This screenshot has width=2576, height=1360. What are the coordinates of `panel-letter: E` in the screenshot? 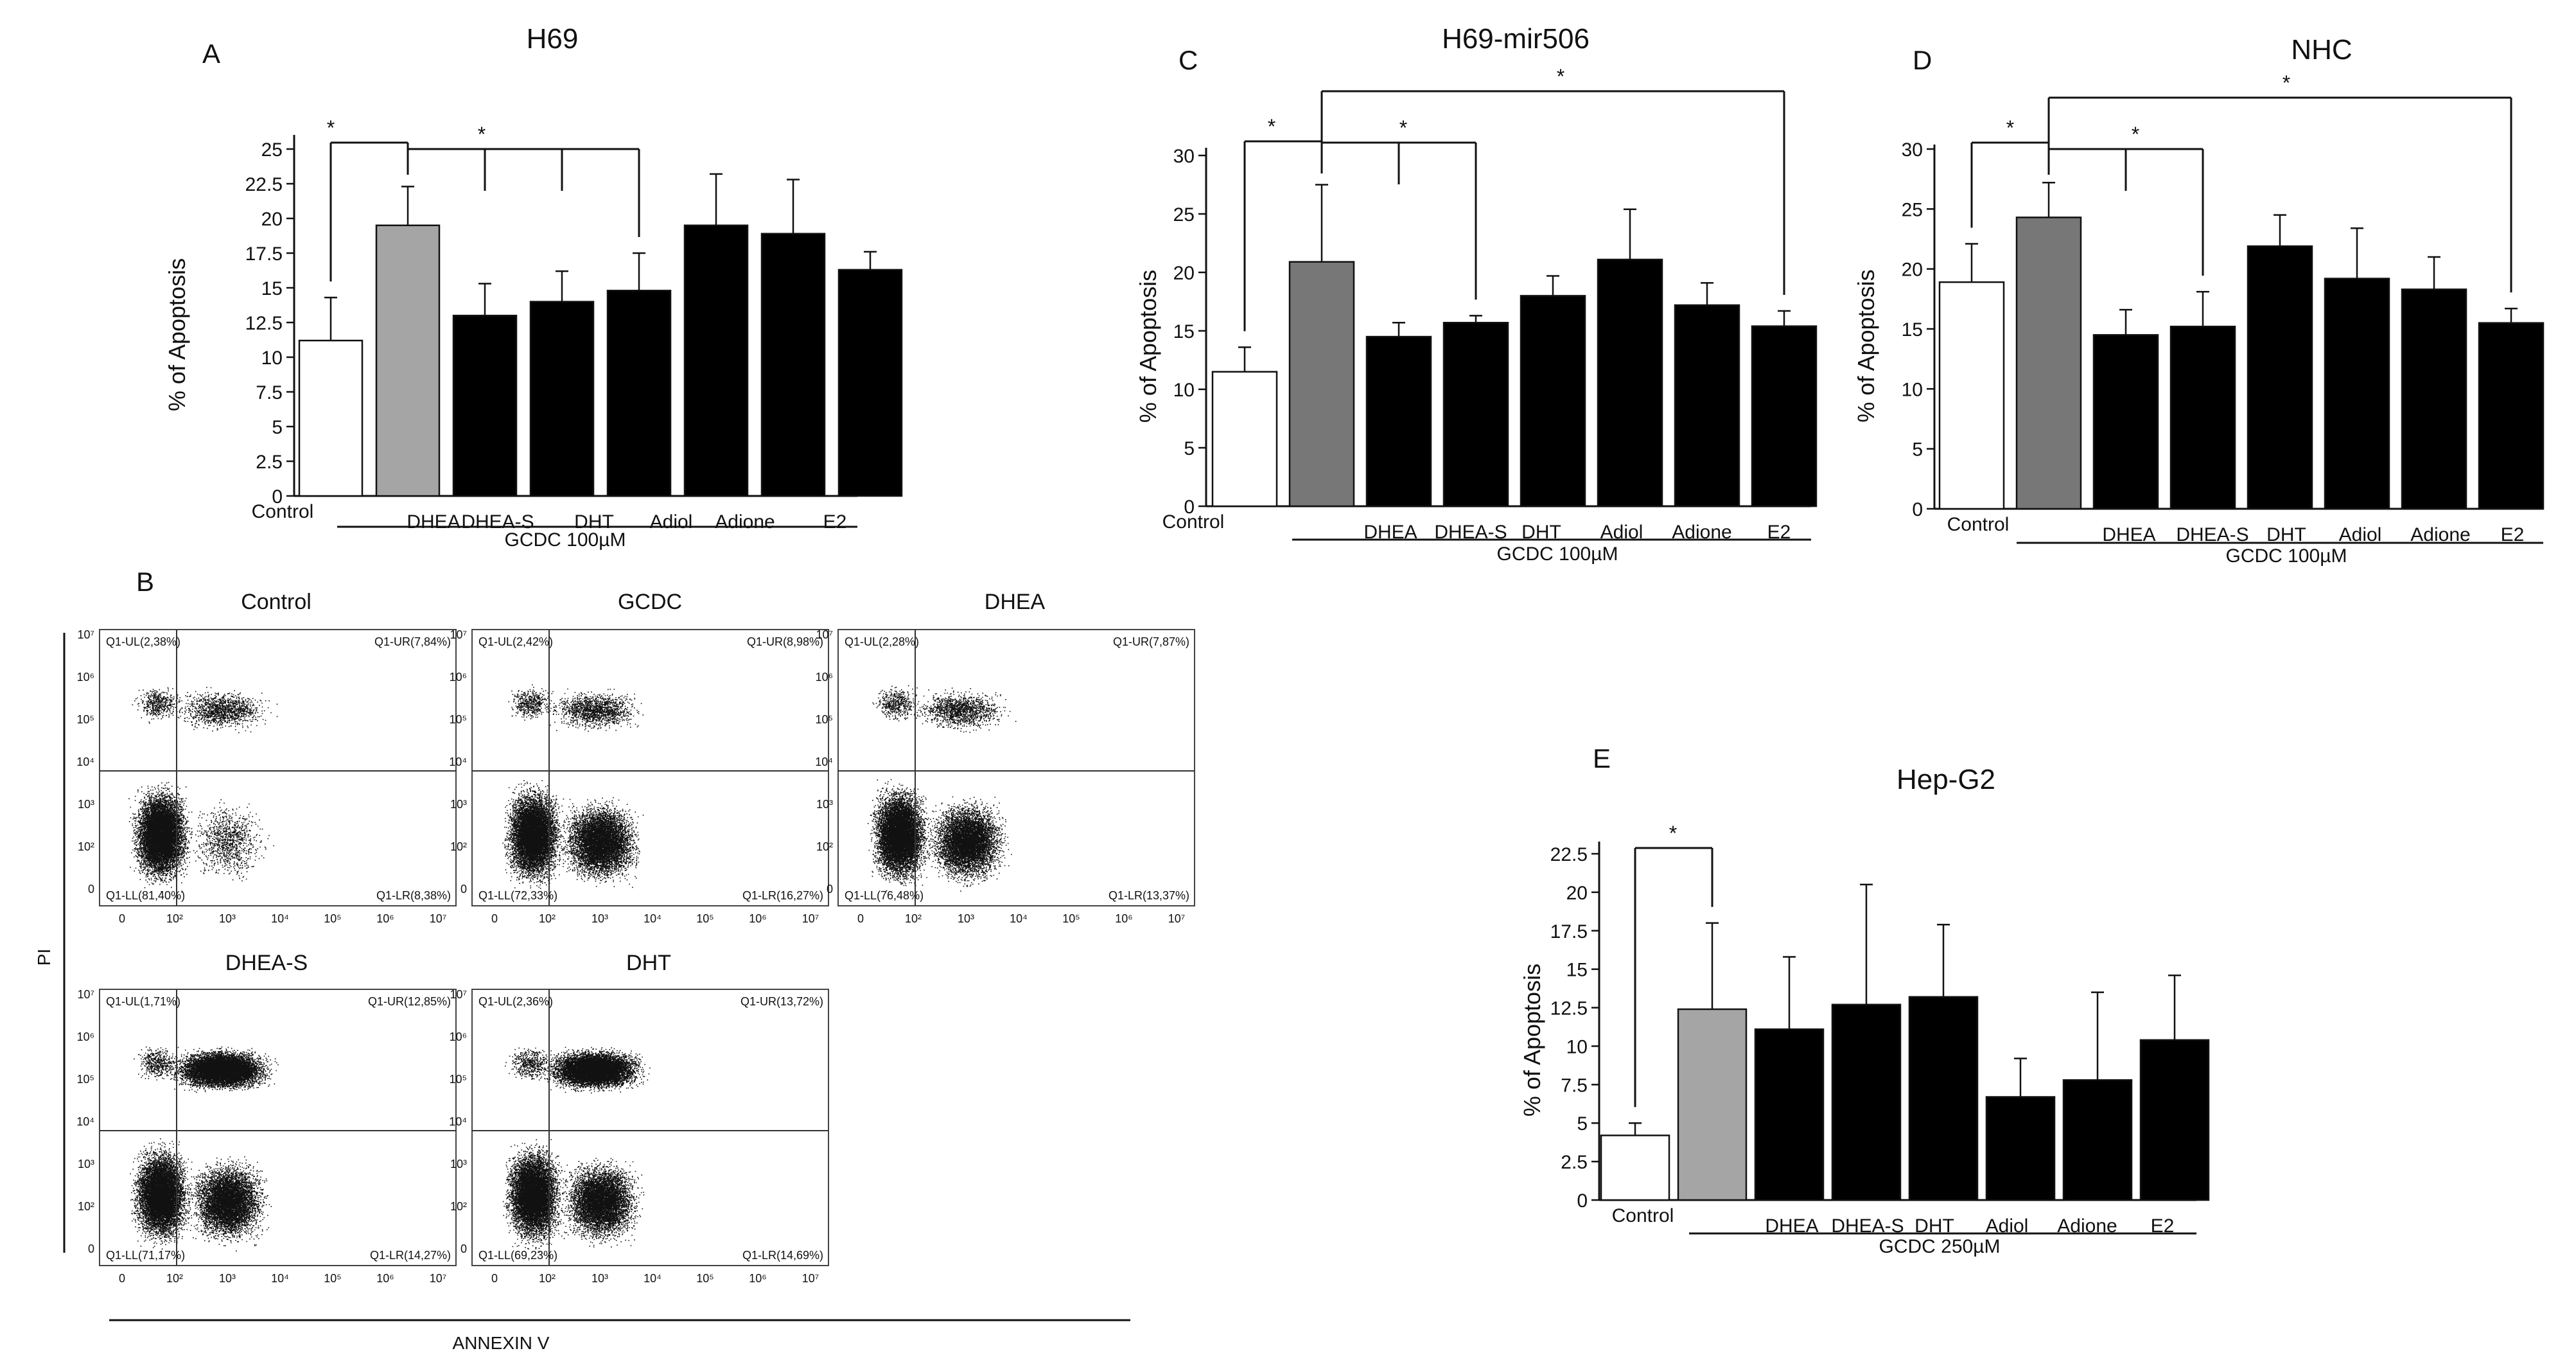 It's located at (1602, 758).